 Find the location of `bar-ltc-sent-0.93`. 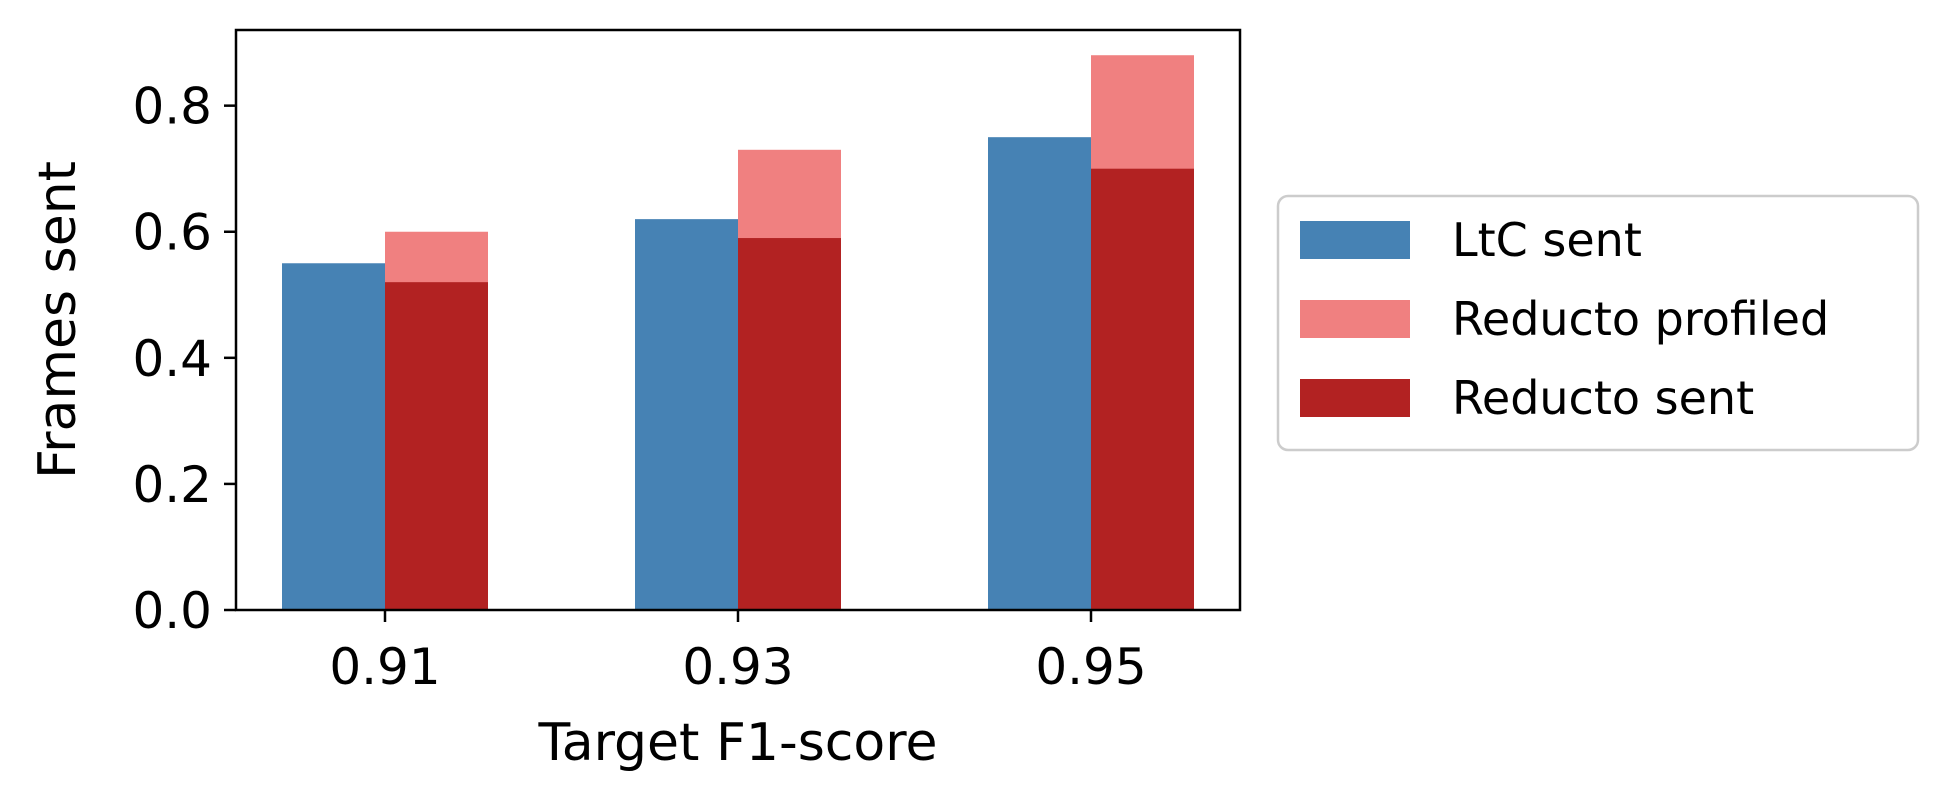

bar-ltc-sent-0.93 is located at coordinates (686, 414).